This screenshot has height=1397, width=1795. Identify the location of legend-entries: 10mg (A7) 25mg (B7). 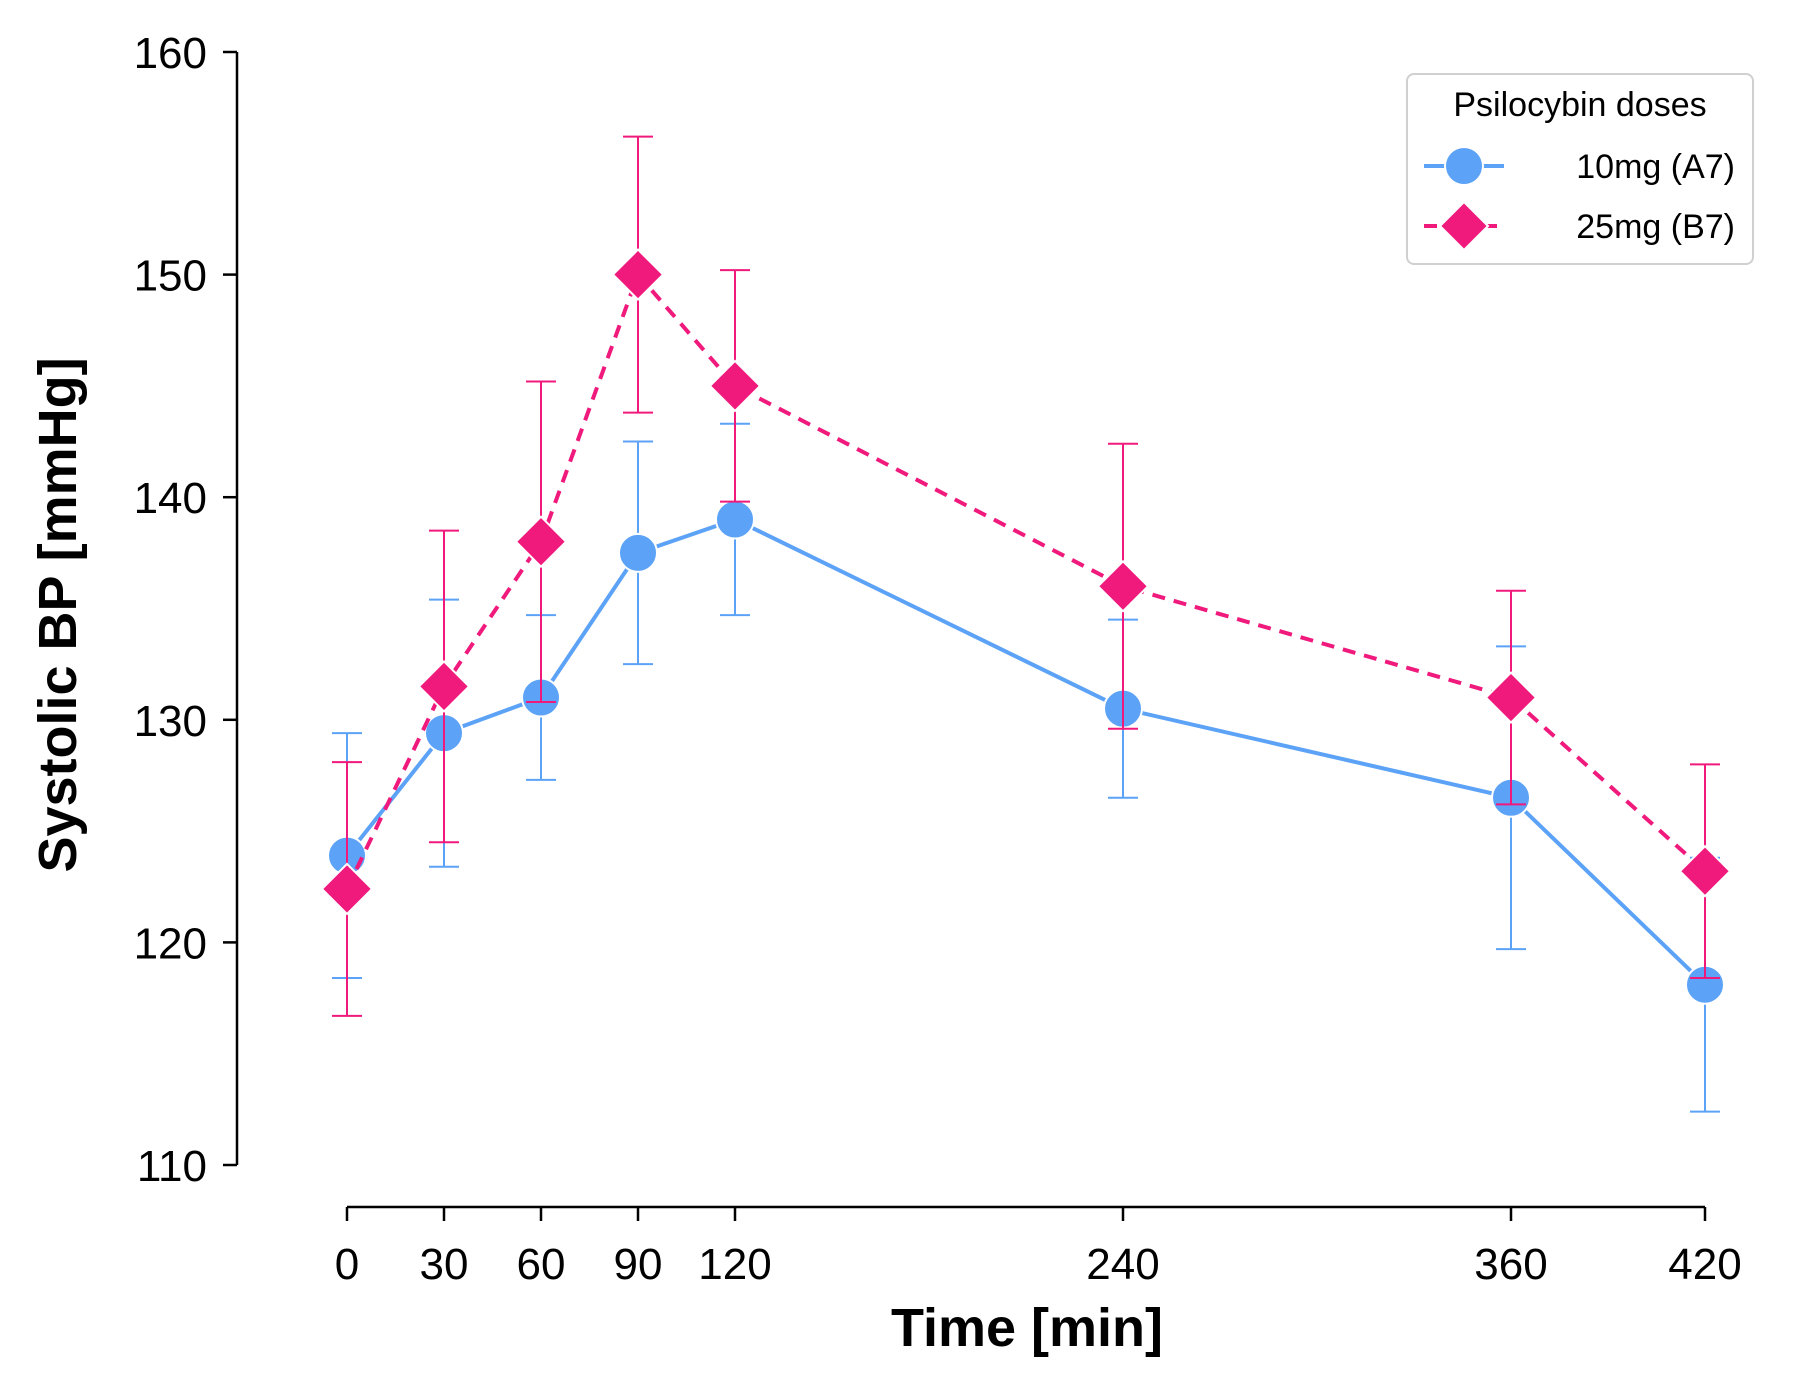
(1579, 199).